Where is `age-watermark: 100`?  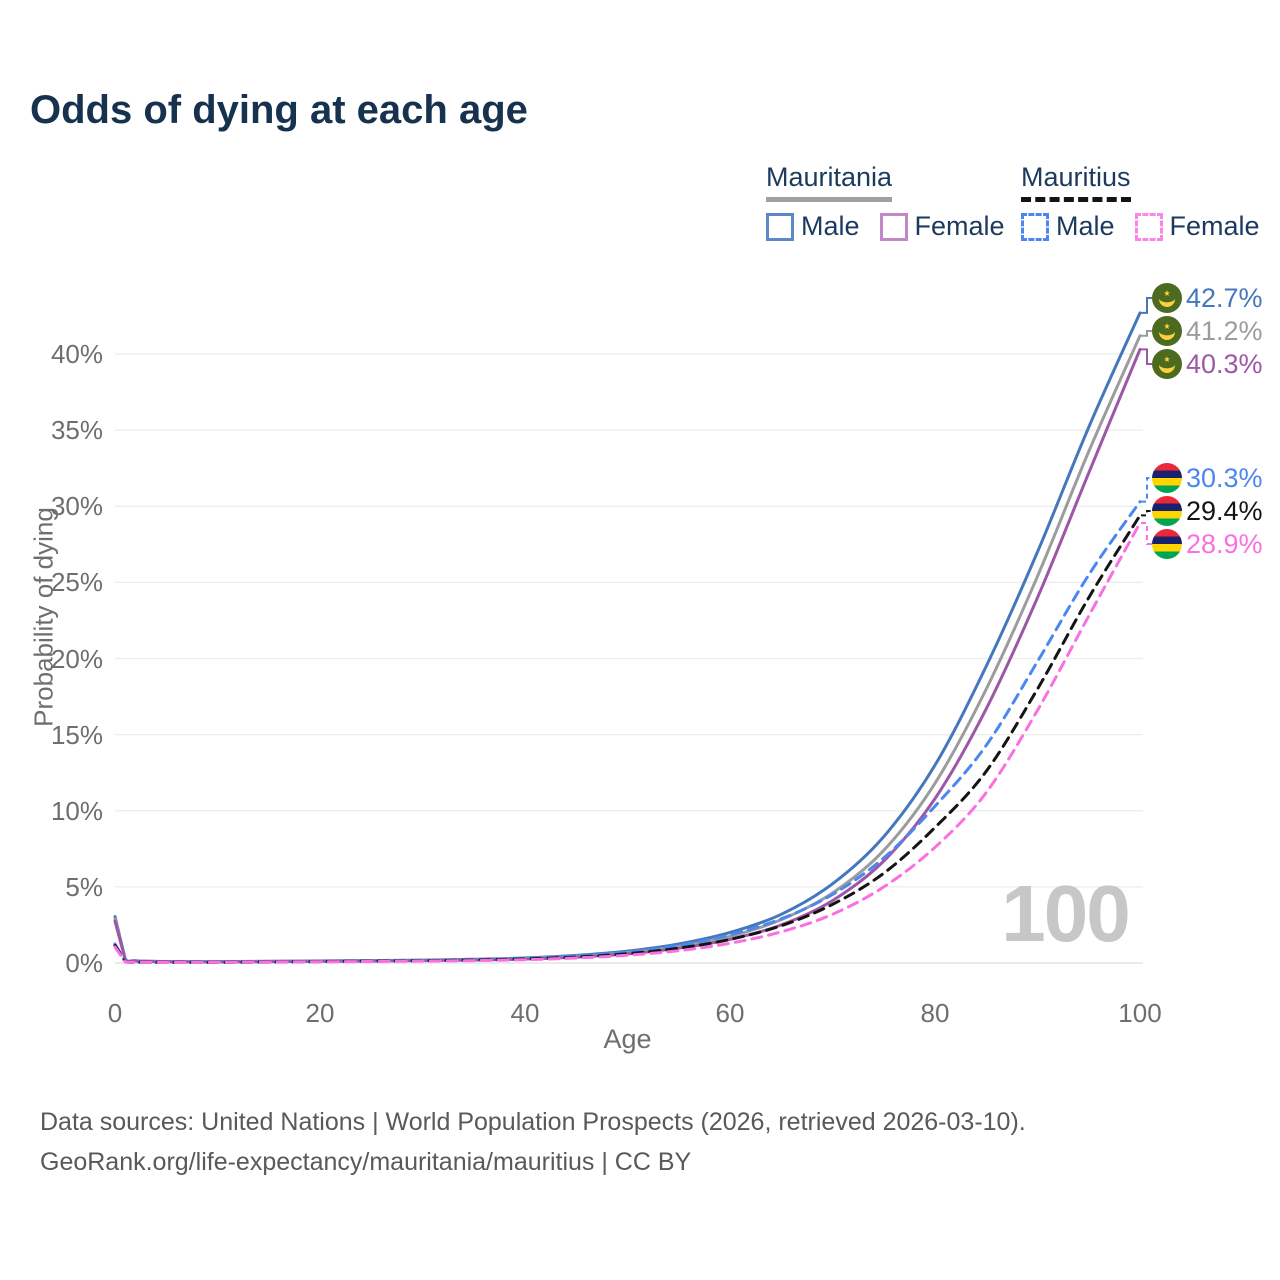
age-watermark: 100 is located at coordinates (1065, 913).